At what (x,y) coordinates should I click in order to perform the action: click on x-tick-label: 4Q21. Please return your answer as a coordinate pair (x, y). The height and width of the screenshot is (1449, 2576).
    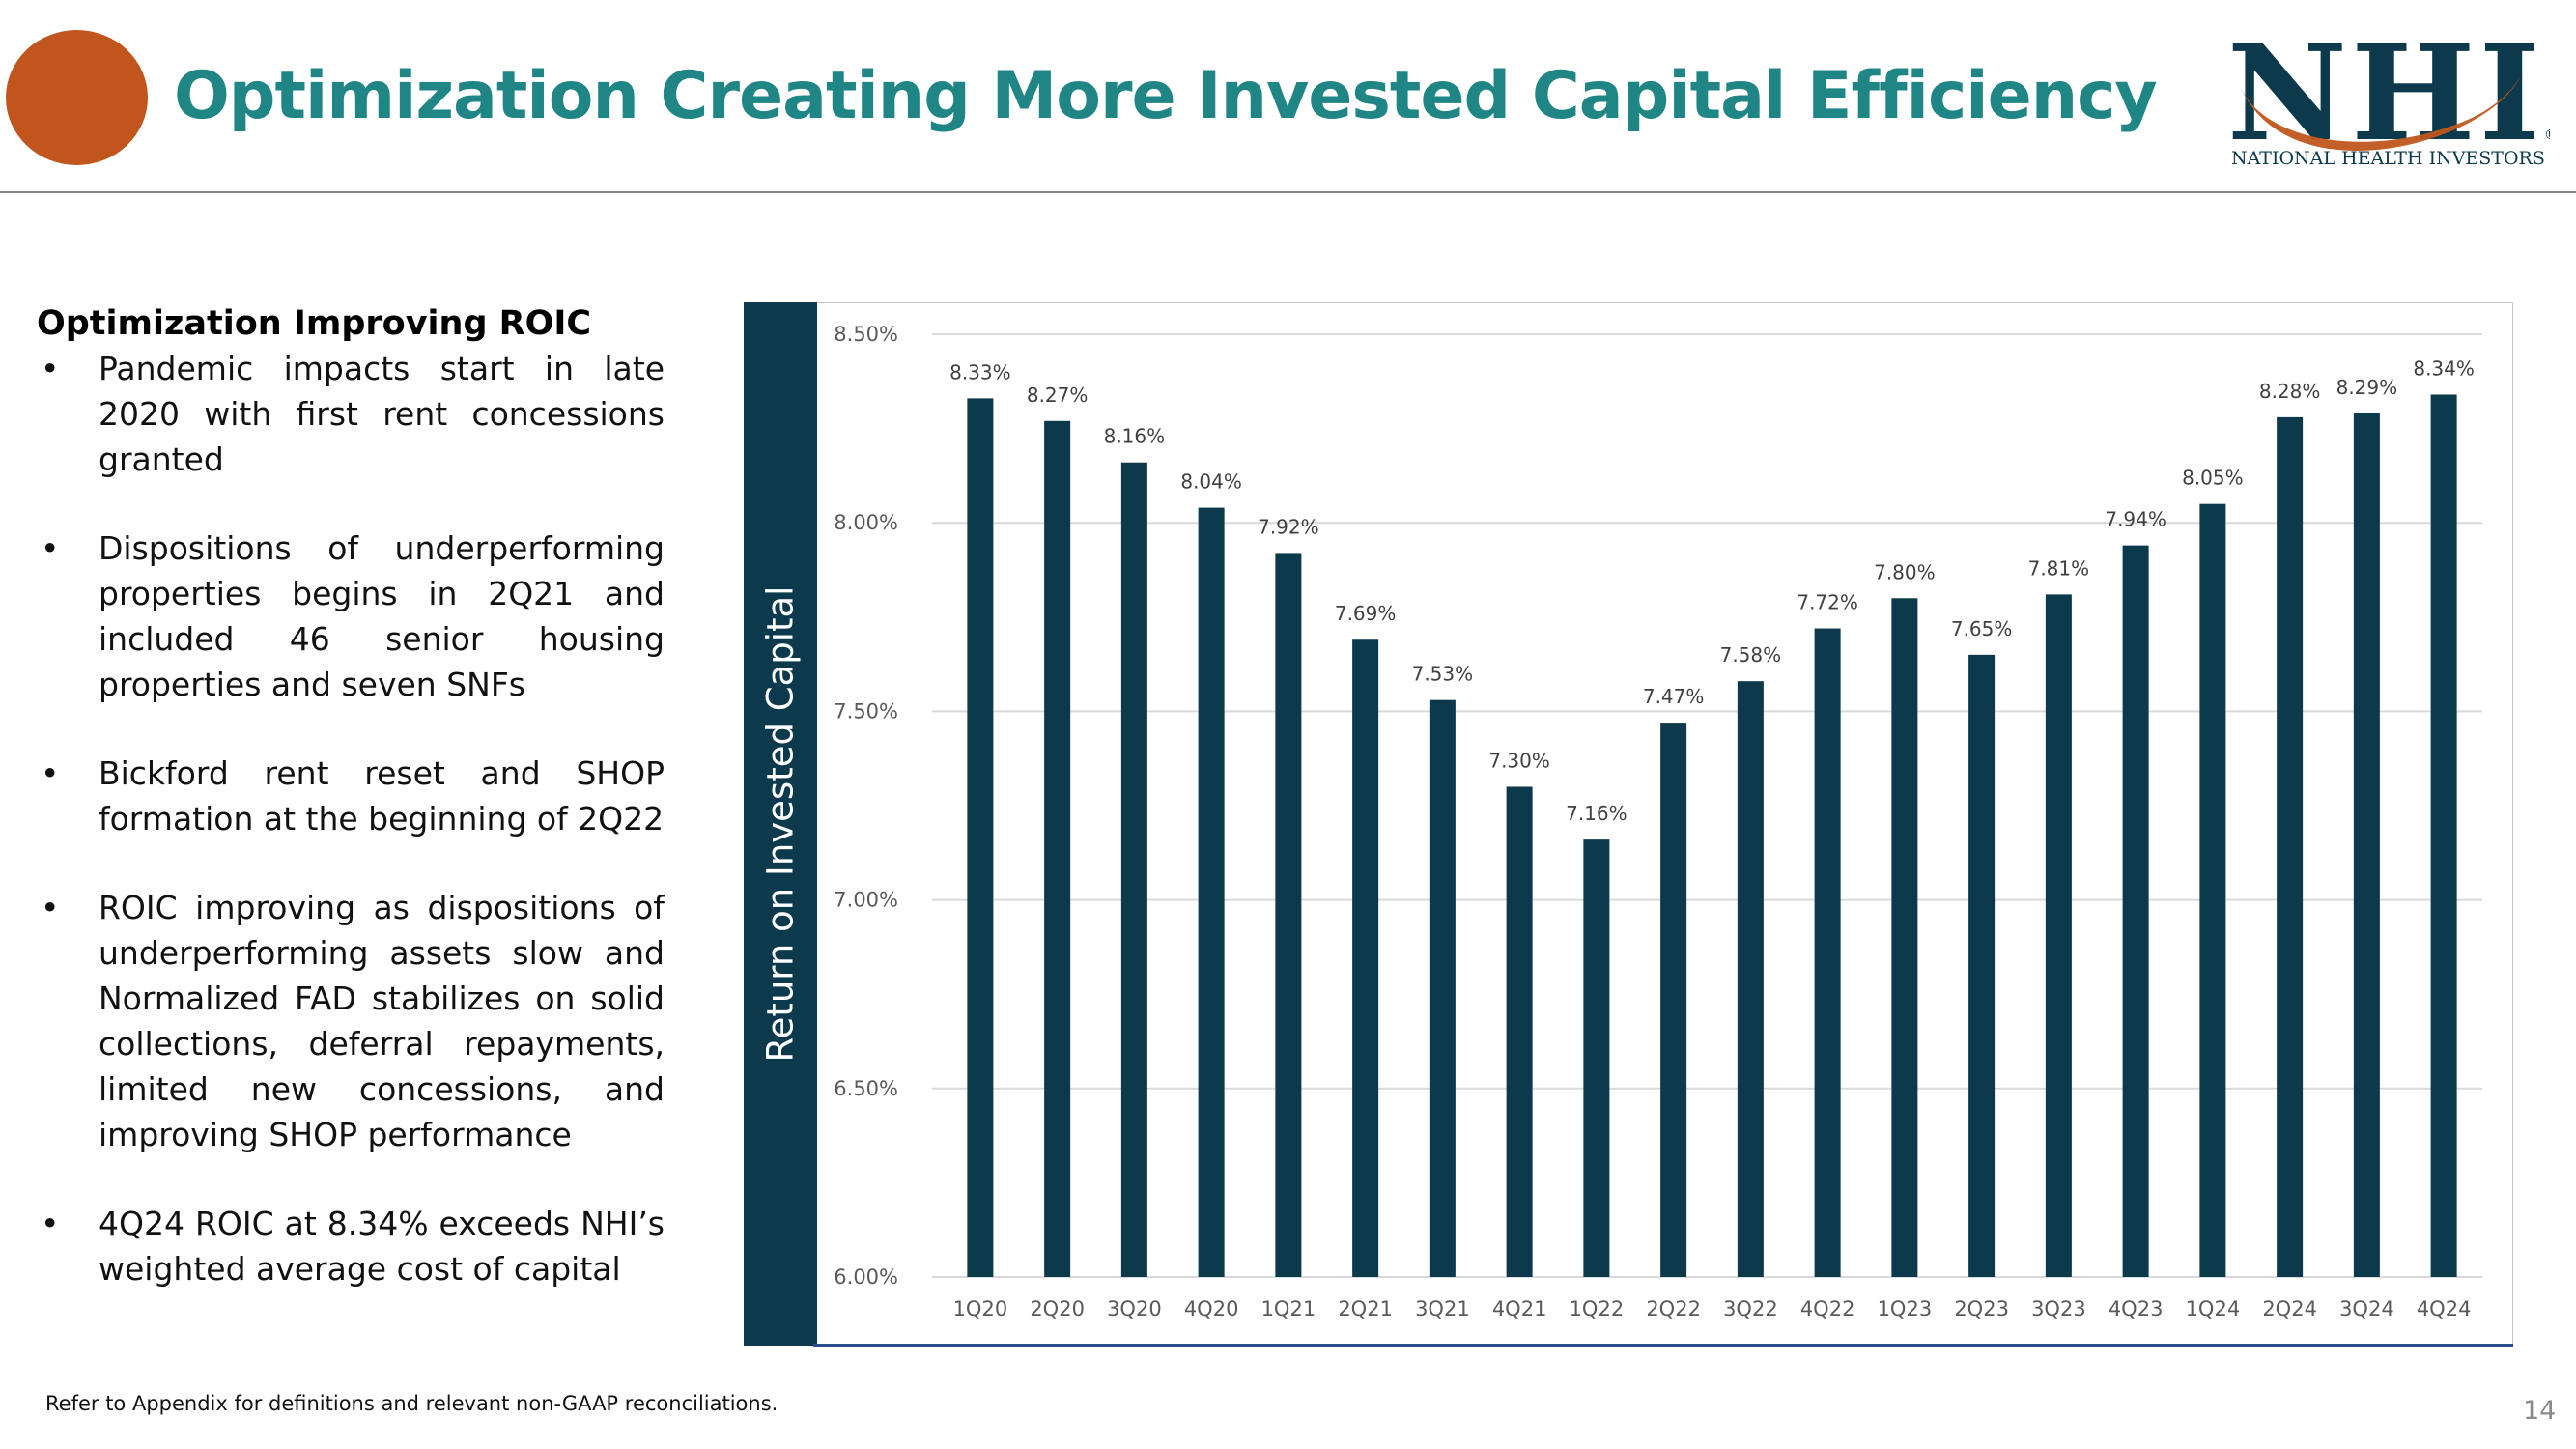
    Looking at the image, I should click on (1519, 1309).